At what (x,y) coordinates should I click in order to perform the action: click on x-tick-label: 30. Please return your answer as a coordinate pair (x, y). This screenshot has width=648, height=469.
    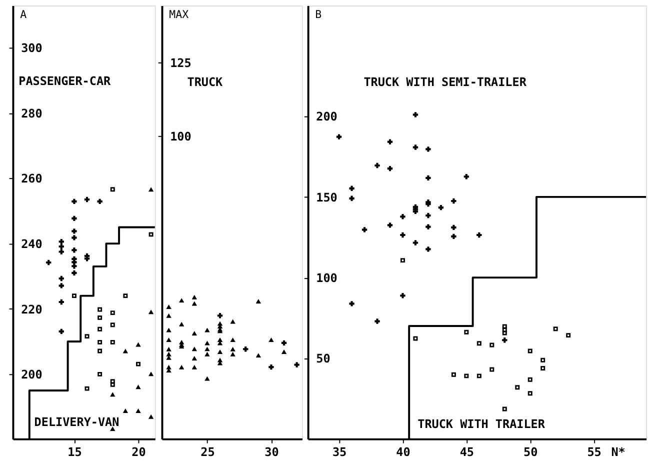
    Looking at the image, I should click on (271, 451).